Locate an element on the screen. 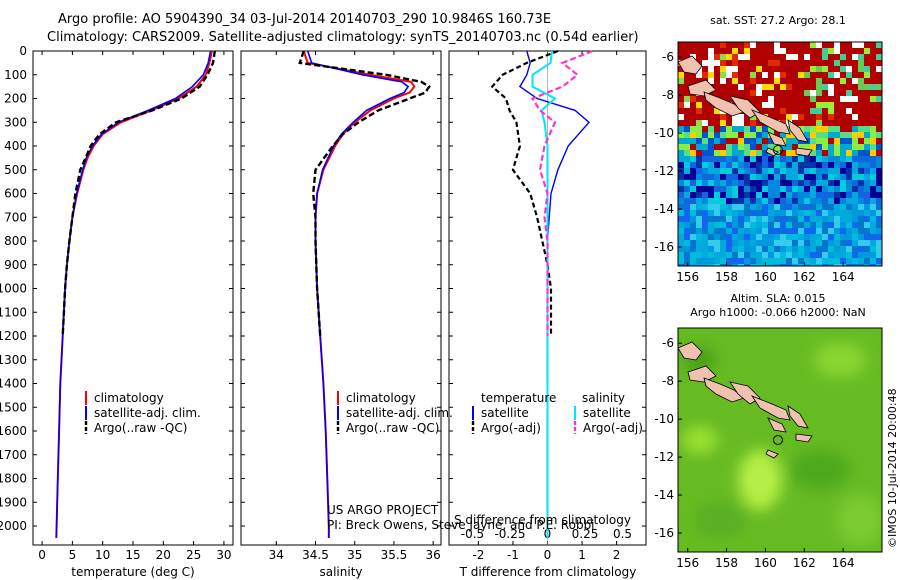  x-tick-label: 0 is located at coordinates (42, 555).